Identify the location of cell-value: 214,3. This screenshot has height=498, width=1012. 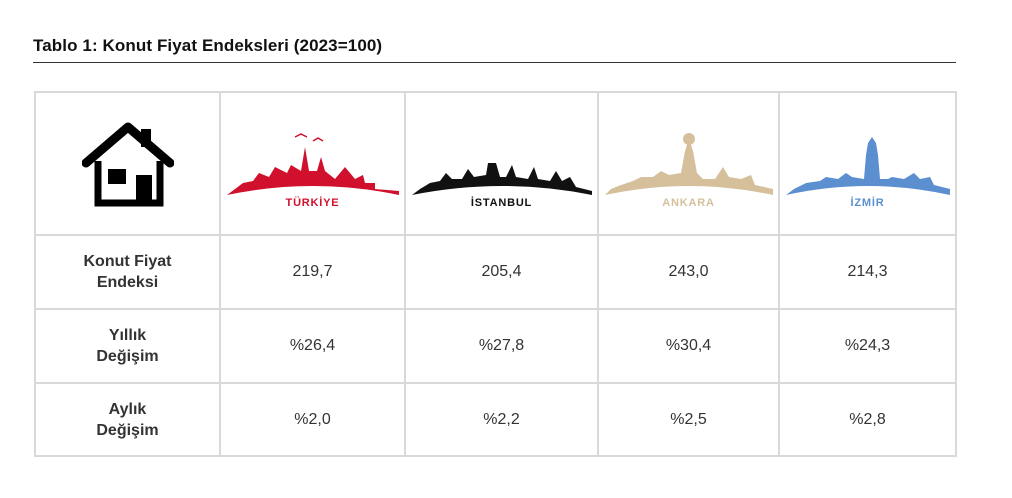
(867, 271).